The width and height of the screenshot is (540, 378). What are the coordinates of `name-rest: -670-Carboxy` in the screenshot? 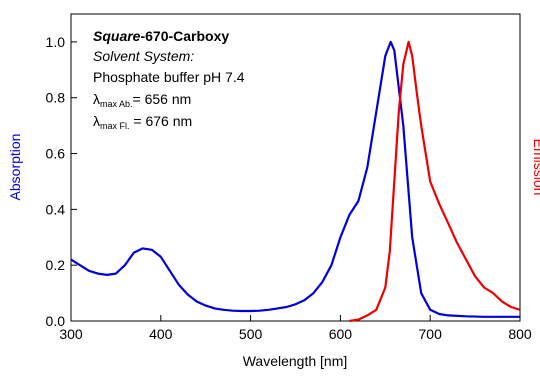 It's located at (184, 36).